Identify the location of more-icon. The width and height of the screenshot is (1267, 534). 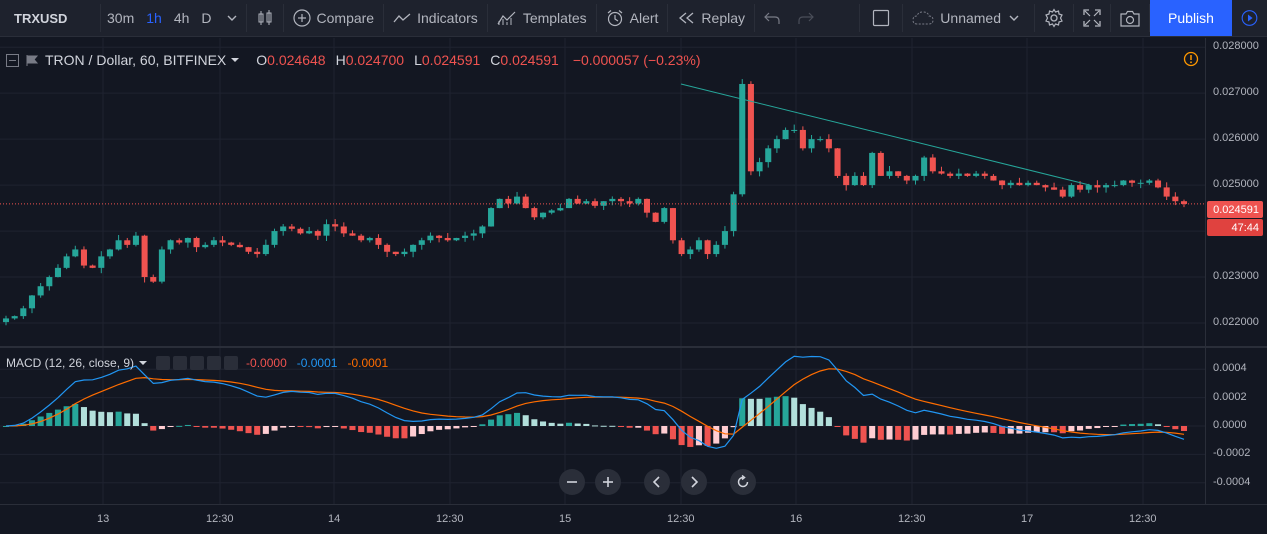
(214, 363).